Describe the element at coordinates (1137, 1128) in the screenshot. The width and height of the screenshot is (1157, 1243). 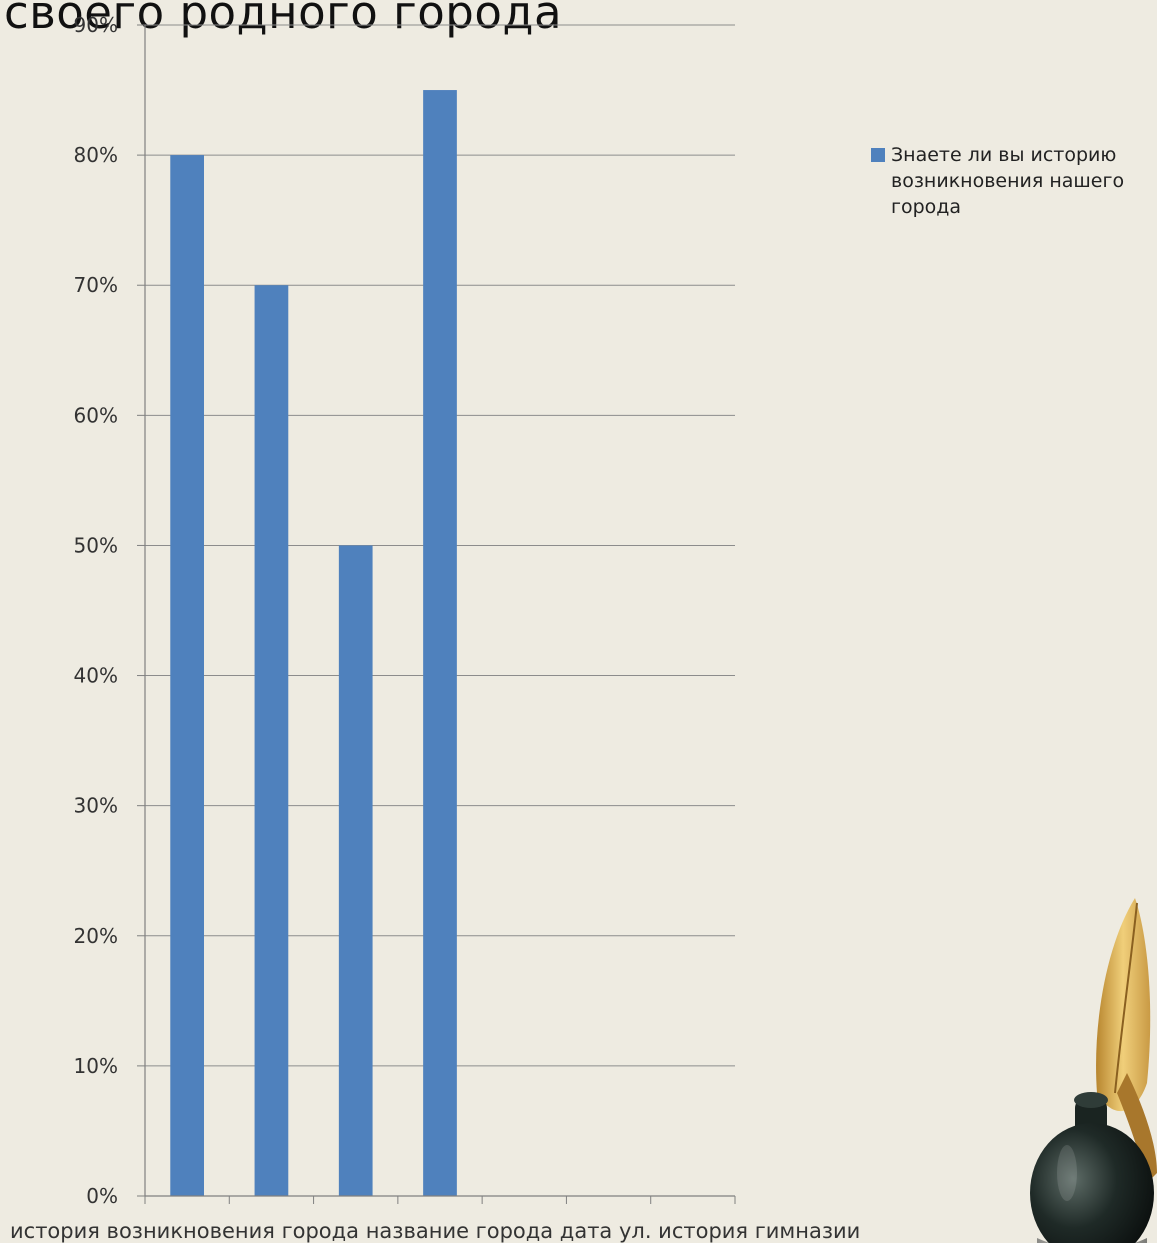
I see `quill-feather-lower` at that location.